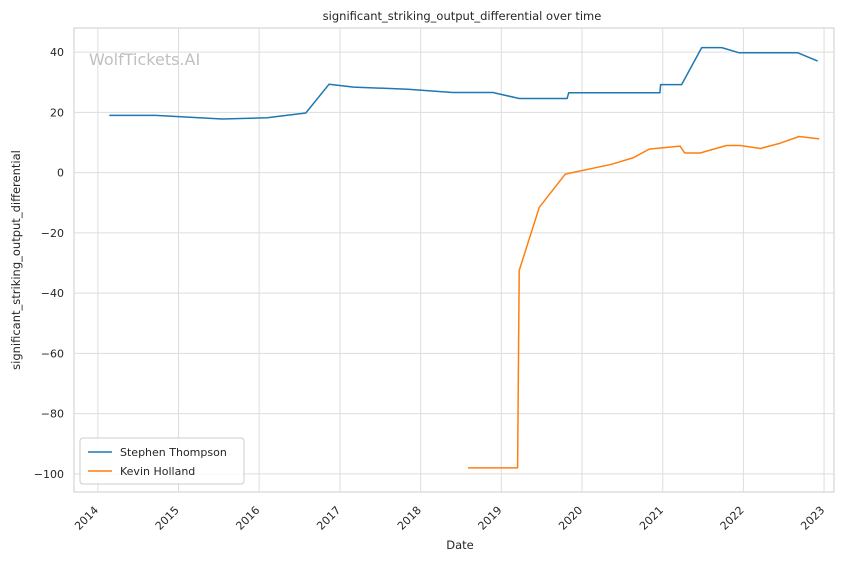 The height and width of the screenshot is (561, 858). What do you see at coordinates (328, 518) in the screenshot?
I see `x-tick-label: 2017` at bounding box center [328, 518].